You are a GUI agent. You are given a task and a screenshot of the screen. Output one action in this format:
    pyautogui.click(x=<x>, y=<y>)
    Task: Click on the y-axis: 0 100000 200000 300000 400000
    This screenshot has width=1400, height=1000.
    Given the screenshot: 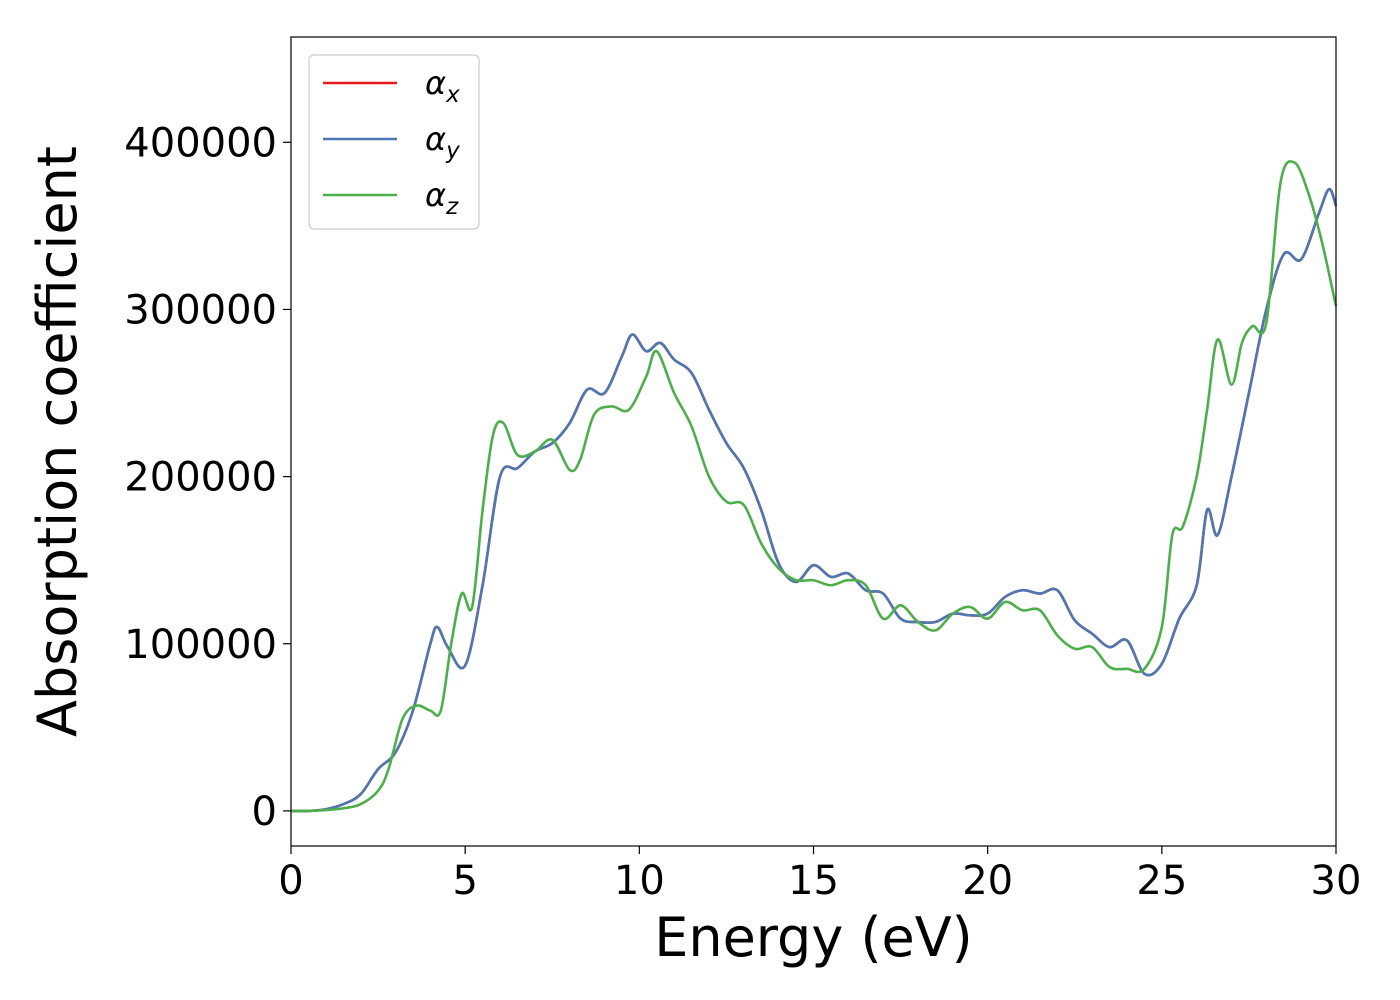 What is the action you would take?
    pyautogui.click(x=207, y=477)
    